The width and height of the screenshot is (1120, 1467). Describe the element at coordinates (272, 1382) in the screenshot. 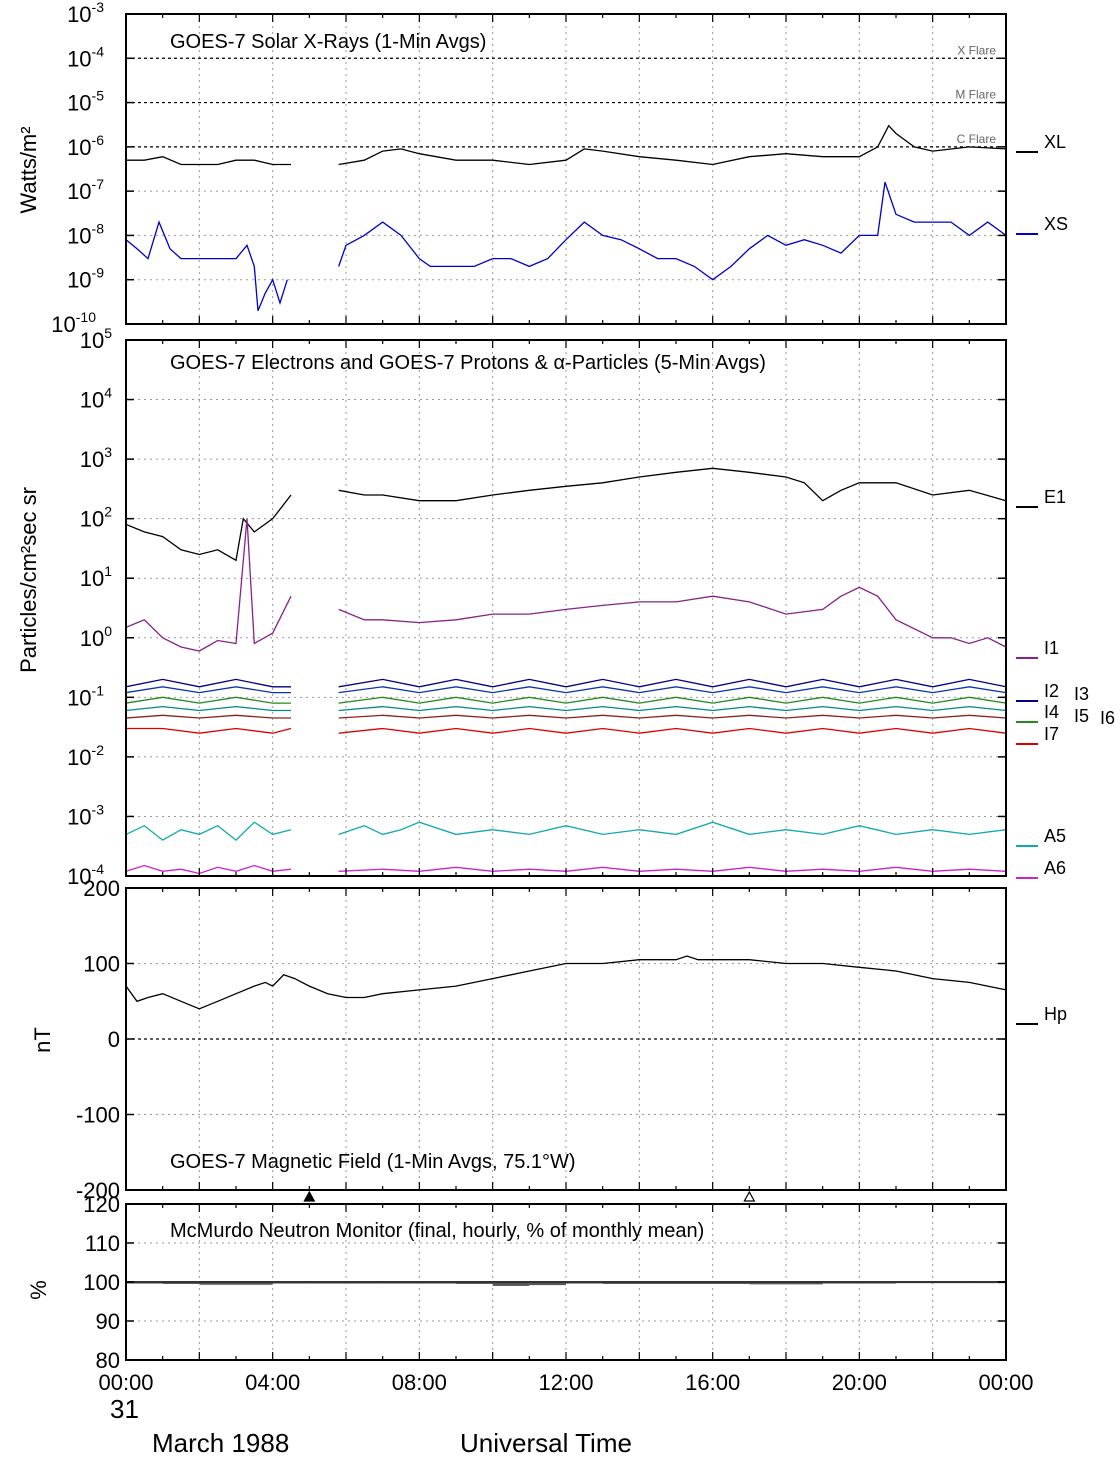

I see `xtick-label: 04:00` at that location.